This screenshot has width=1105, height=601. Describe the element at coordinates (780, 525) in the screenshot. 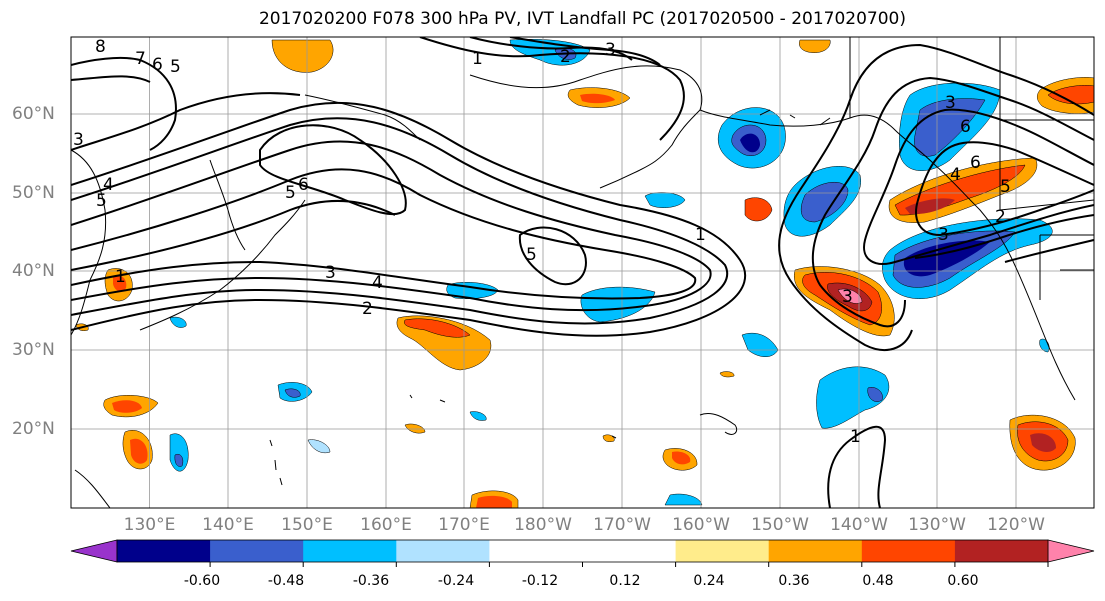

I see `lon-label: 150°W` at that location.